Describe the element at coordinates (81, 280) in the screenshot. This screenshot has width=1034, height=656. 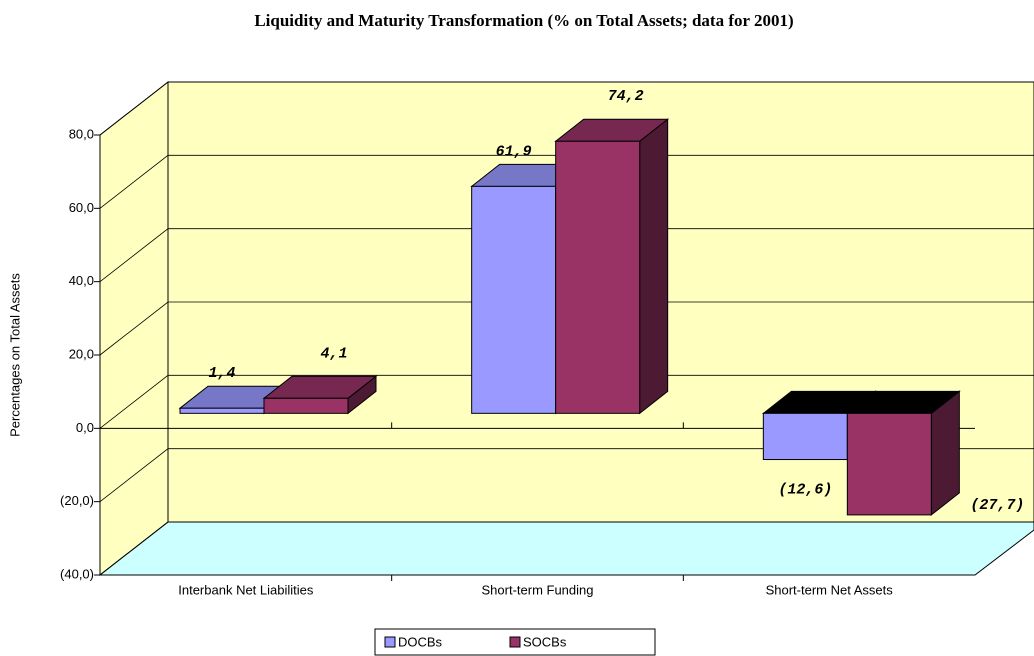
I see `y-tick-label: 40,0` at that location.